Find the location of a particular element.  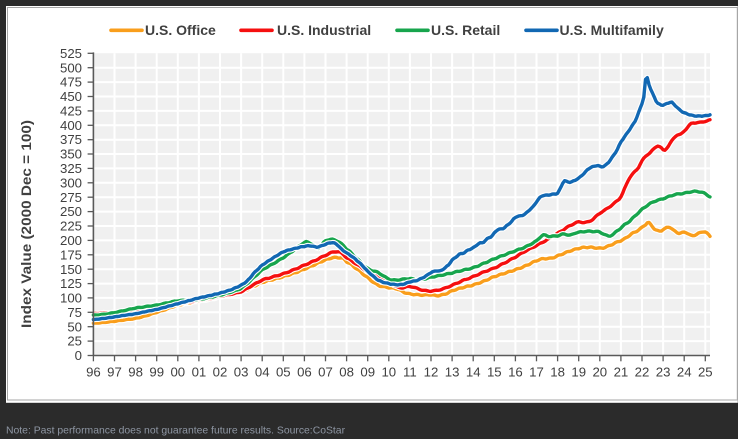

svg-text: 375 is located at coordinates (71, 139).